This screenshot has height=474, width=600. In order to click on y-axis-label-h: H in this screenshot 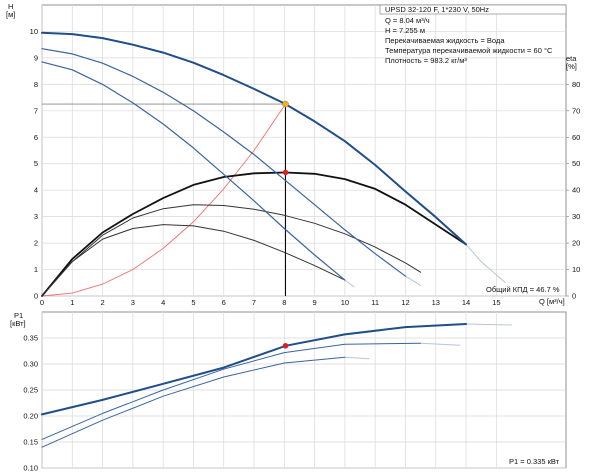, I will do `click(10, 6)`.